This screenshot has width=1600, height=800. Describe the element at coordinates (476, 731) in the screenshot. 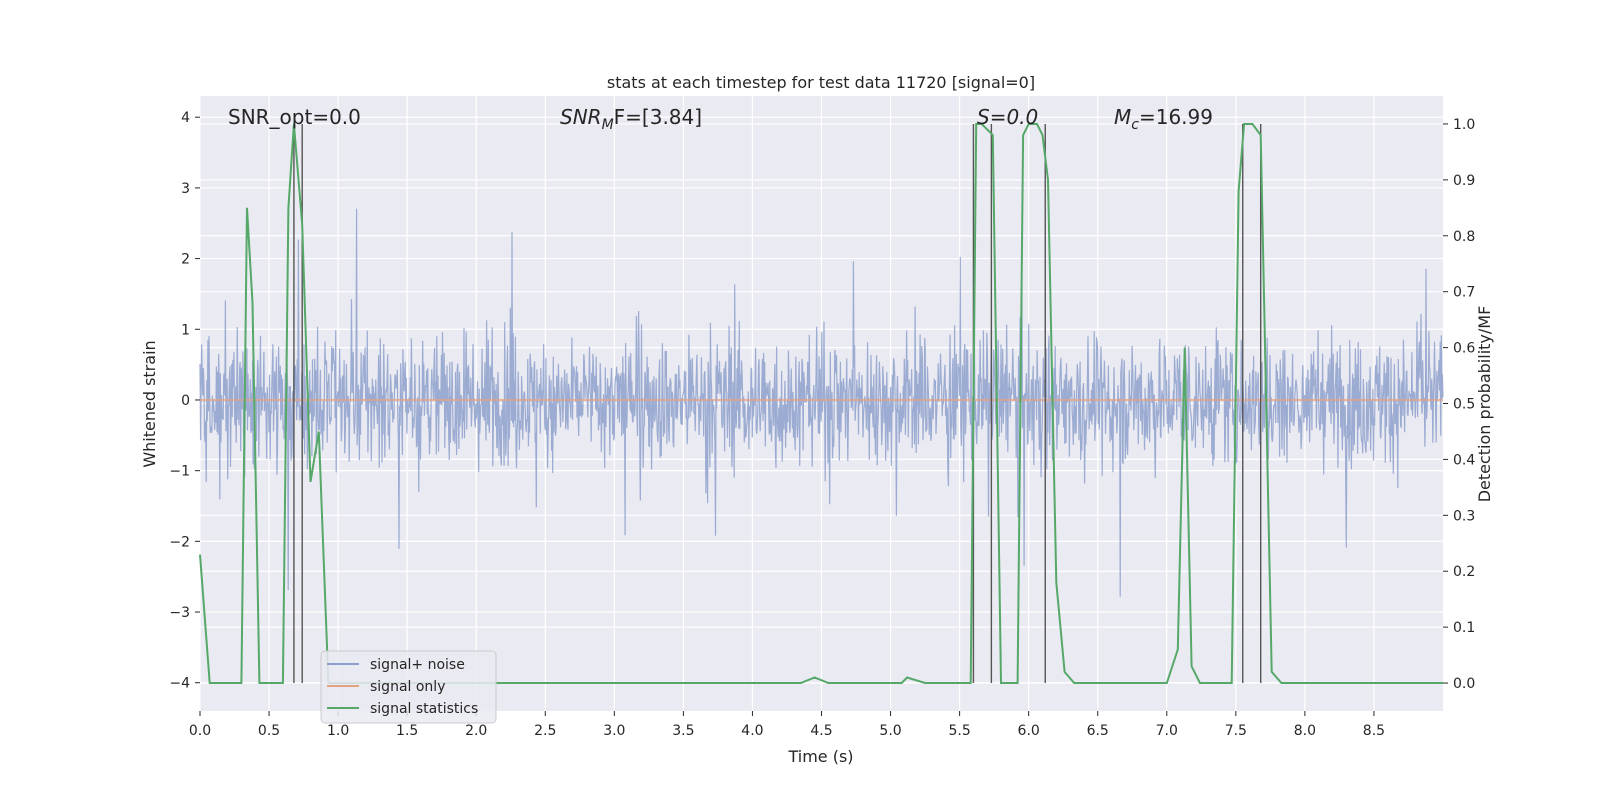

I see `x-tick-label: 2.0` at that location.